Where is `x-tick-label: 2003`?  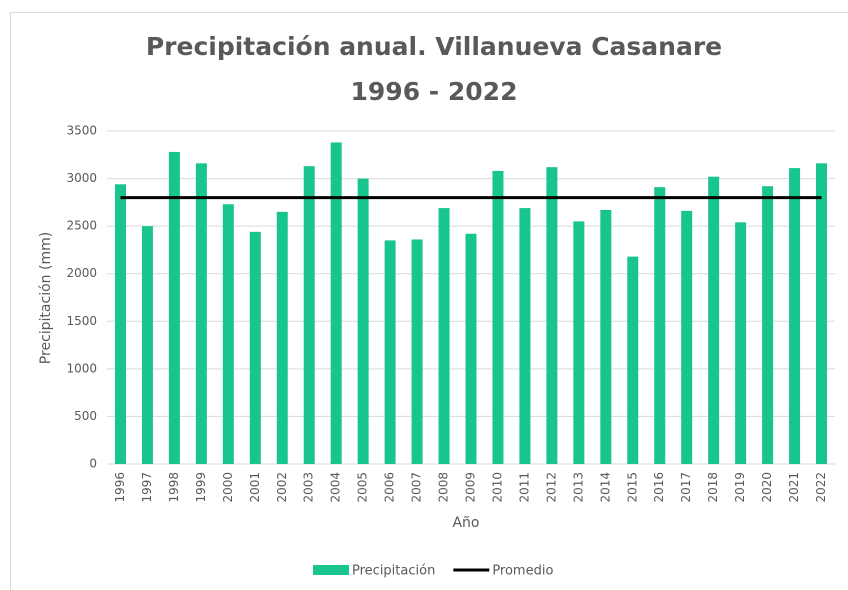 x-tick-label: 2003 is located at coordinates (309, 487).